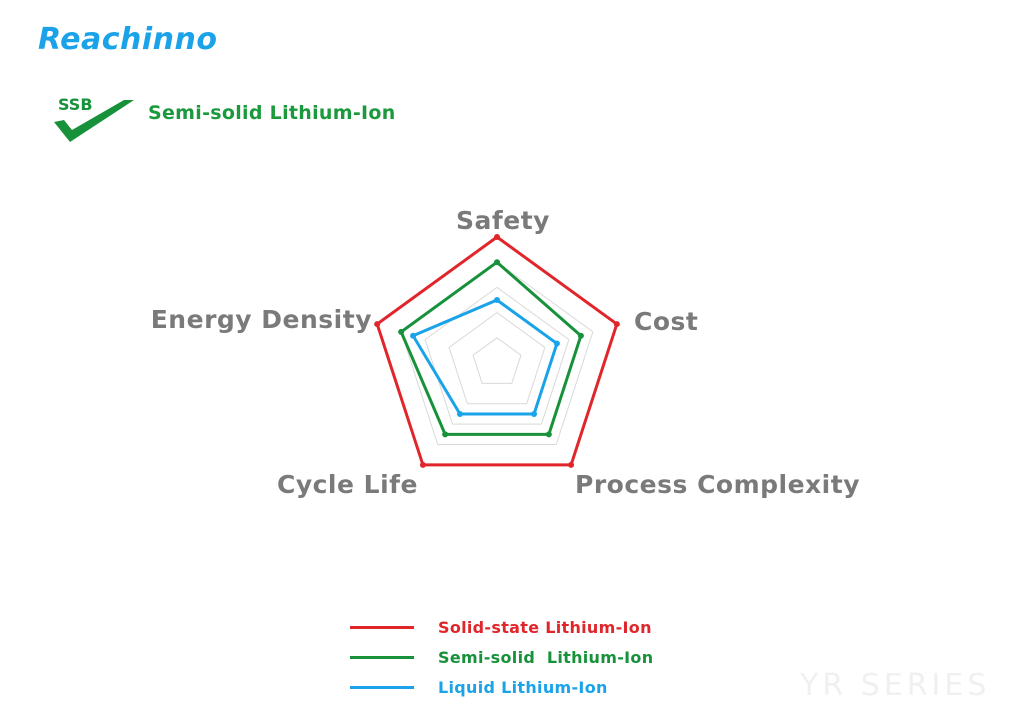 The height and width of the screenshot is (724, 1024). What do you see at coordinates (895, 685) in the screenshot?
I see `watermark: YR SERIES` at bounding box center [895, 685].